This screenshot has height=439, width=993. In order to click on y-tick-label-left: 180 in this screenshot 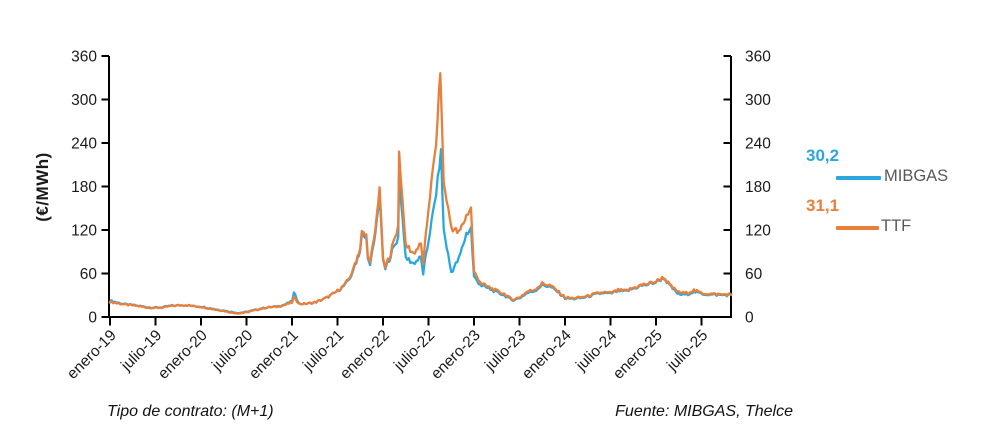, I will do `click(84, 187)`.